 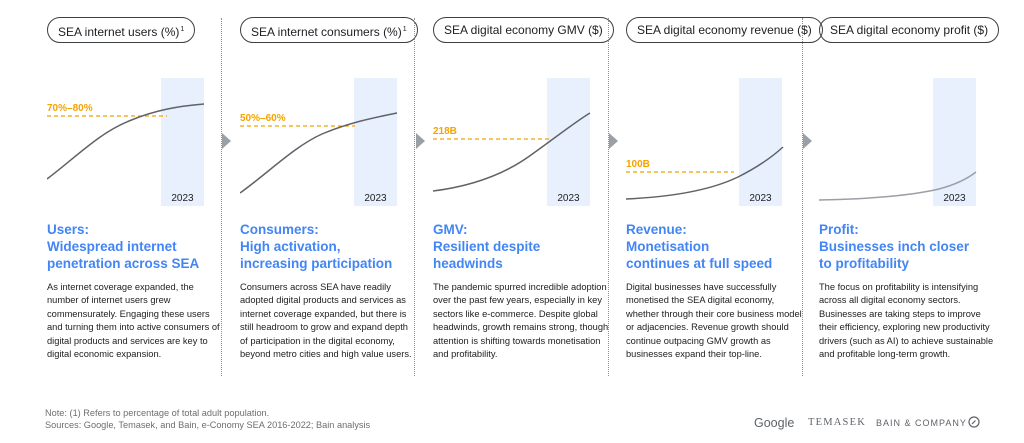 I want to click on heading-line: Widespread internet, so click(x=112, y=246).